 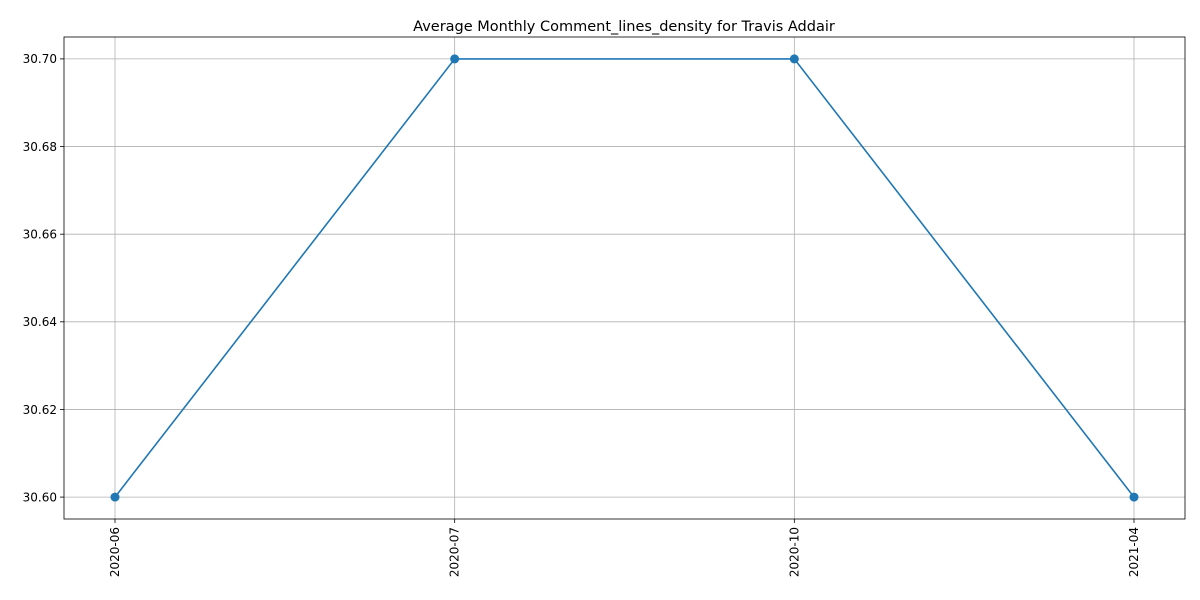 I want to click on y-tick-label: 30.60, so click(x=40, y=497).